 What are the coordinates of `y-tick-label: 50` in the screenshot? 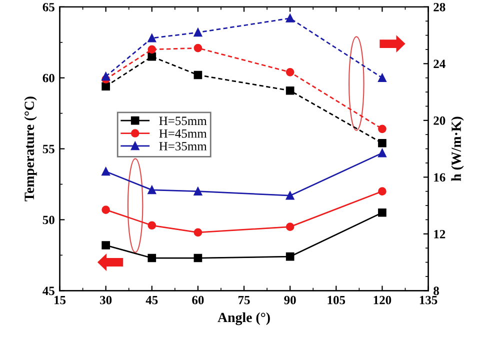 It's located at (48, 220).